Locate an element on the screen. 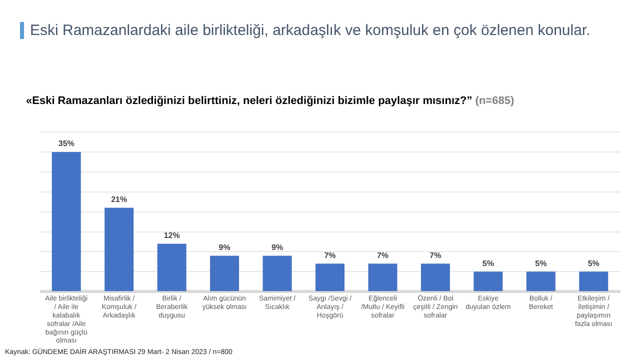  data-label: 12% is located at coordinates (172, 235).